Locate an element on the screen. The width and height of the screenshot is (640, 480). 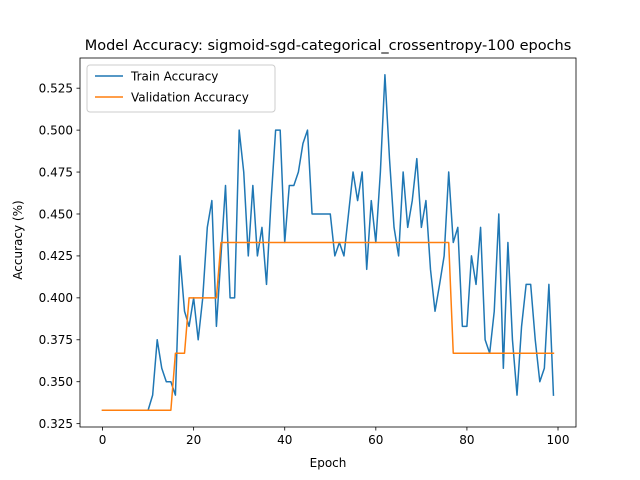
y-tick-label: 0.350 is located at coordinates (56, 382).